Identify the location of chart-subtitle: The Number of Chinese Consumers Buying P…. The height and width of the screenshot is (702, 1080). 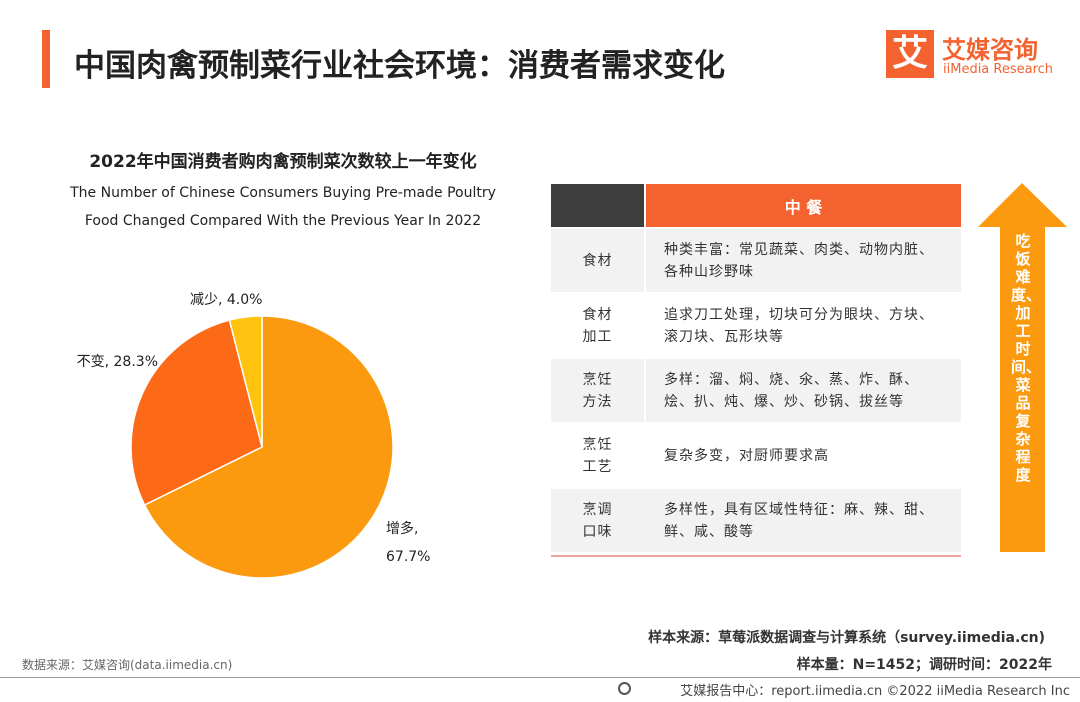
(283, 207).